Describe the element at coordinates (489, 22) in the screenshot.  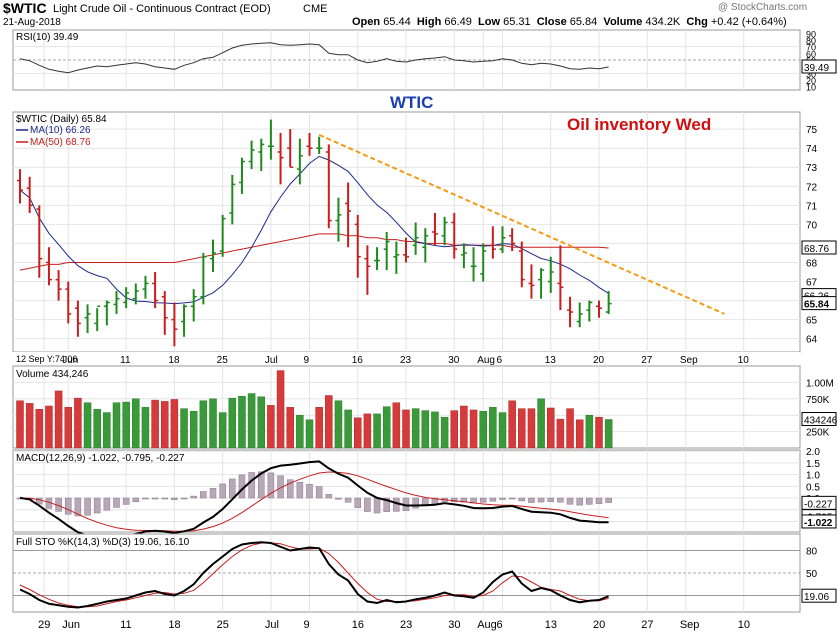
I see `low-label: Low` at that location.